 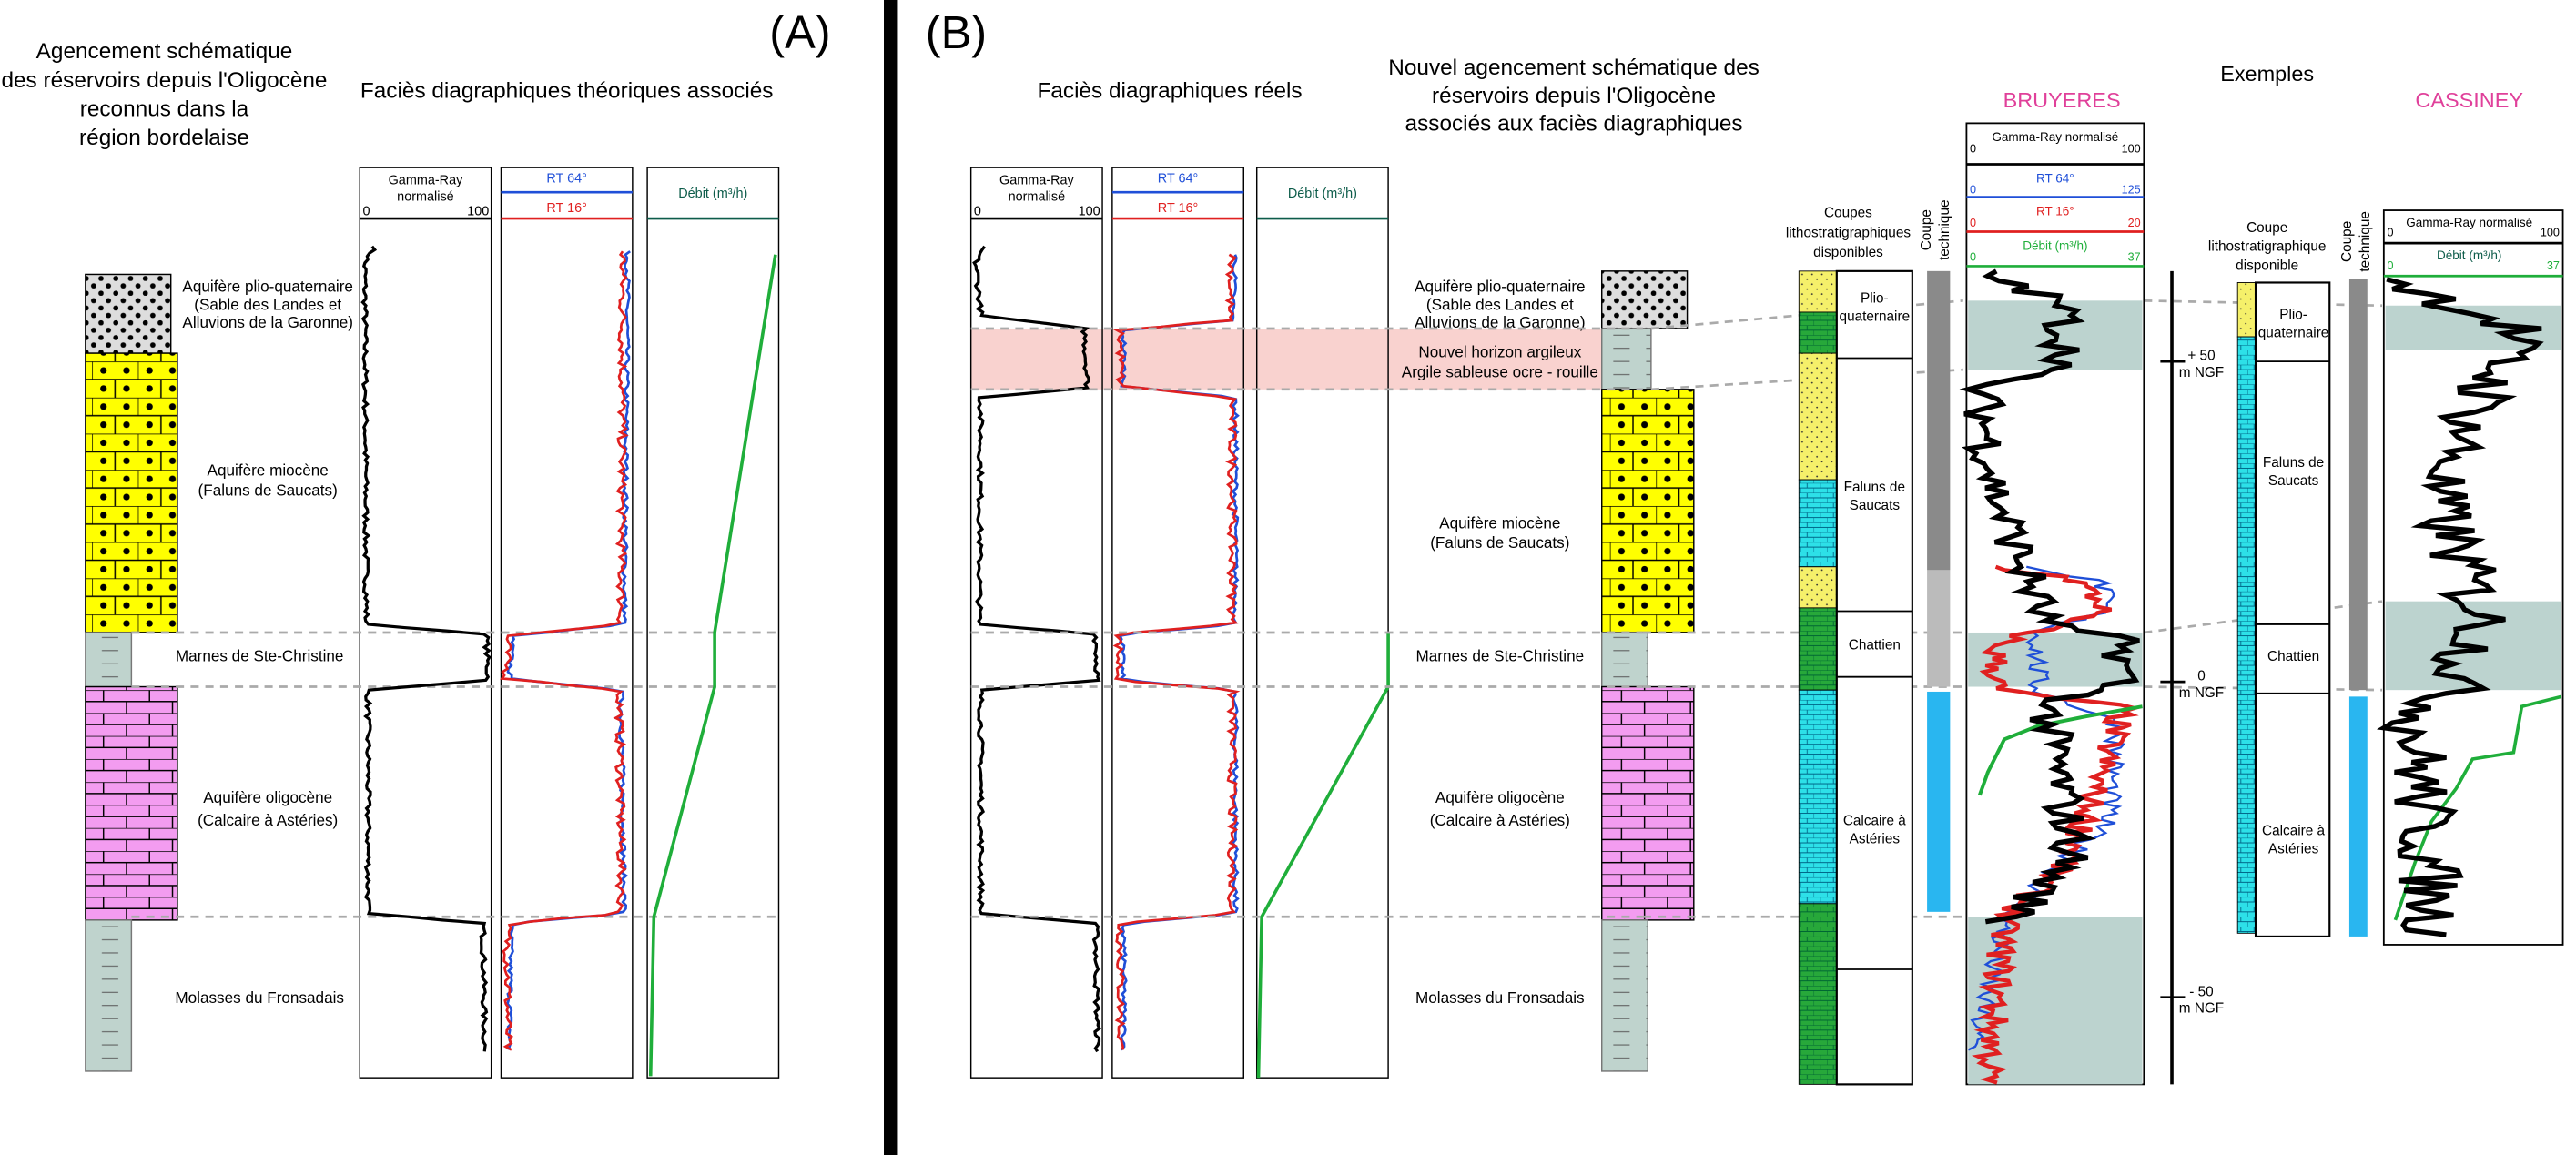 What do you see at coordinates (2131, 190) in the screenshot?
I see `scale-max: 125` at bounding box center [2131, 190].